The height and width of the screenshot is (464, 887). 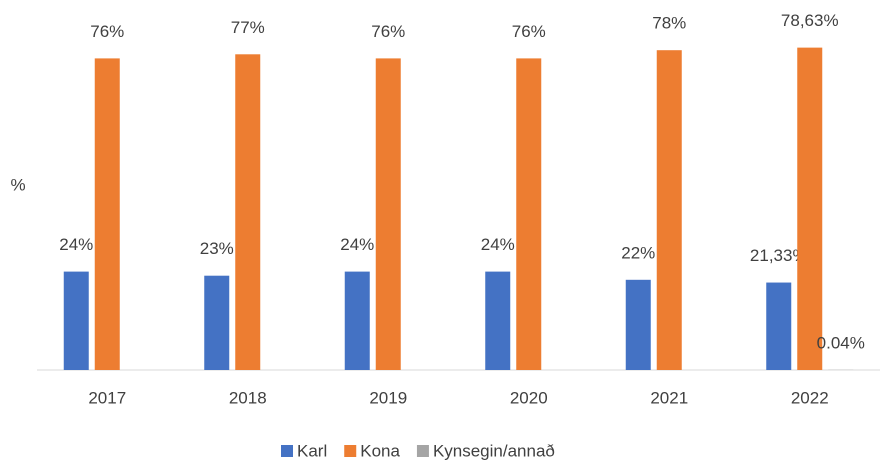 What do you see at coordinates (810, 397) in the screenshot?
I see `x-tick-label: 2022` at bounding box center [810, 397].